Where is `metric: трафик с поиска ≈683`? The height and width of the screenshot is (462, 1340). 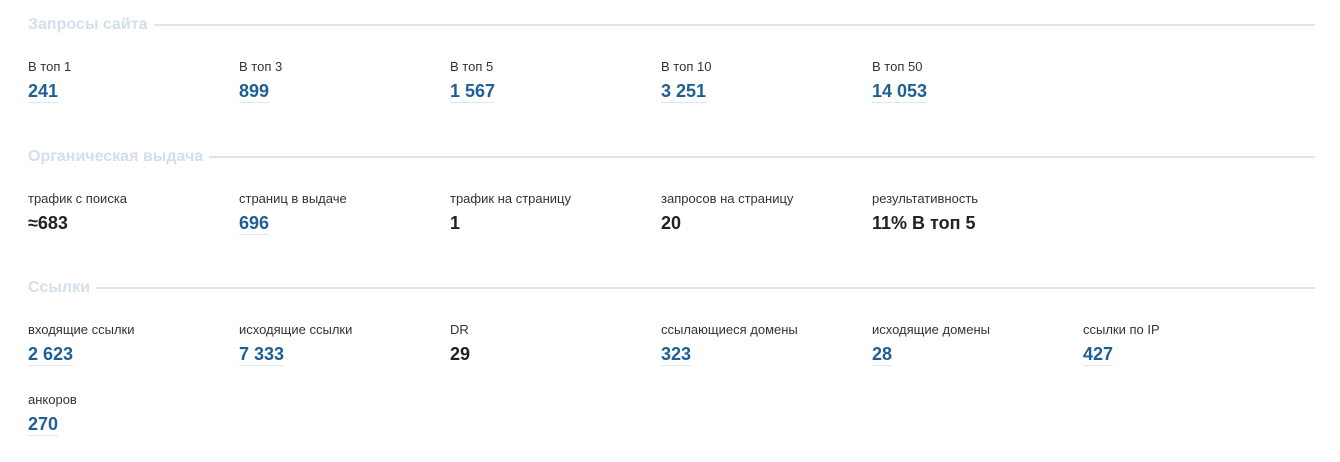
metric: трафик с поиска ≈683 is located at coordinates (133, 226).